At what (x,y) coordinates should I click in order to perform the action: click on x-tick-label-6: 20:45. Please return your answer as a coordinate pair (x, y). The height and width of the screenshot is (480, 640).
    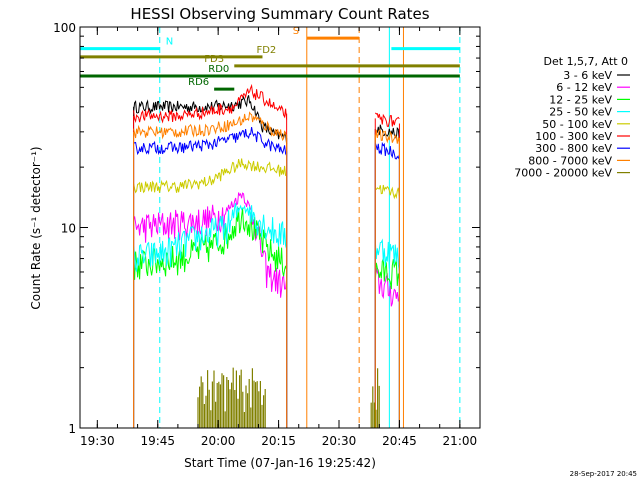
    Looking at the image, I should click on (399, 441).